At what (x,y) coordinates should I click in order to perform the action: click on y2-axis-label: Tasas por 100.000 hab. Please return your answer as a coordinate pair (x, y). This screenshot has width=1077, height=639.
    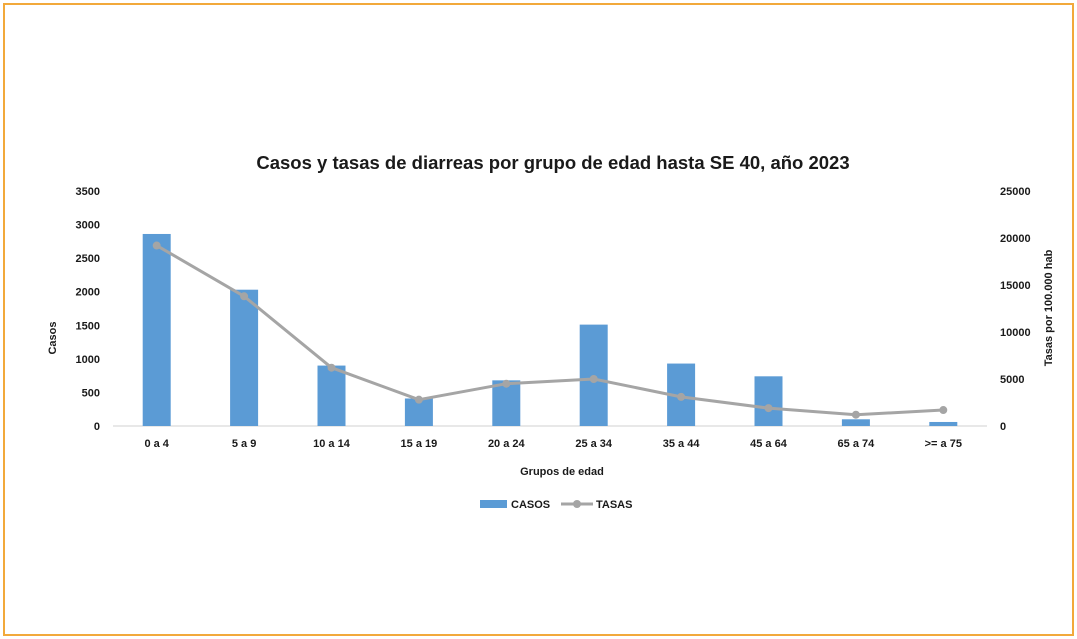
    Looking at the image, I should click on (1049, 307).